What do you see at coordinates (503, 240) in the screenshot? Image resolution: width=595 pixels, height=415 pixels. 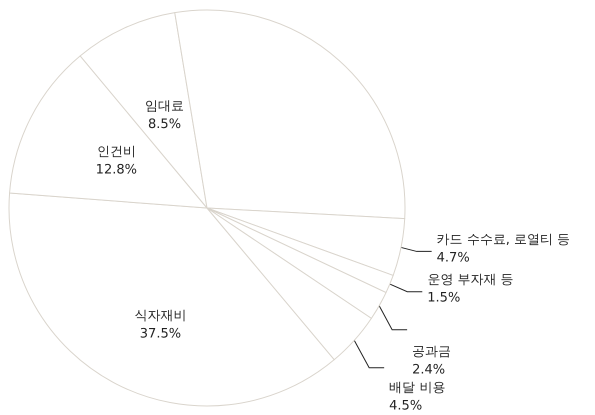 I see `slice-label: 카드 수수료, 로열티 등` at bounding box center [503, 240].